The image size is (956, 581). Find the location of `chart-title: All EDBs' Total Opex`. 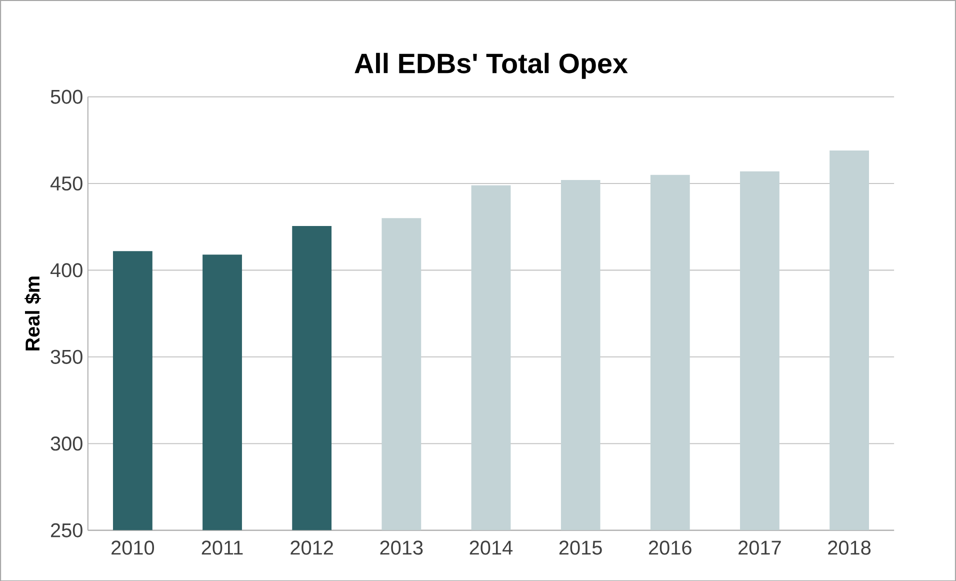

chart-title: All EDBs' Total Opex is located at coordinates (491, 65).